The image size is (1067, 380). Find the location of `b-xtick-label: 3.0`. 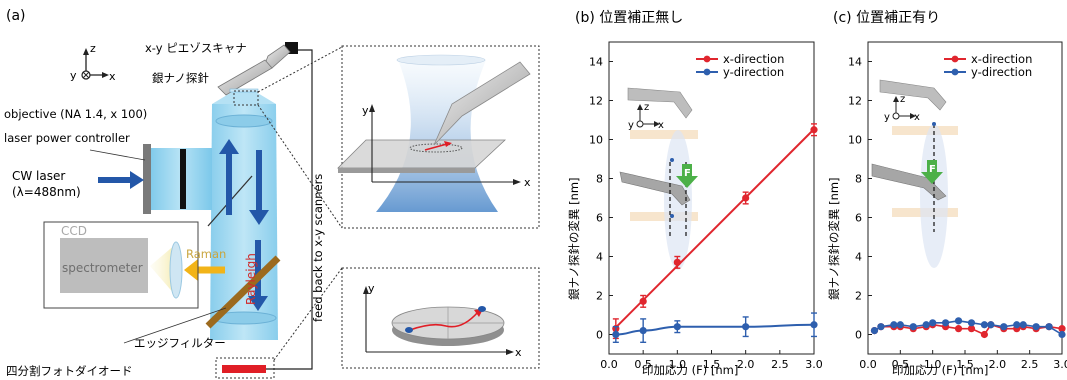

b-xtick-label: 3.0 is located at coordinates (814, 364).